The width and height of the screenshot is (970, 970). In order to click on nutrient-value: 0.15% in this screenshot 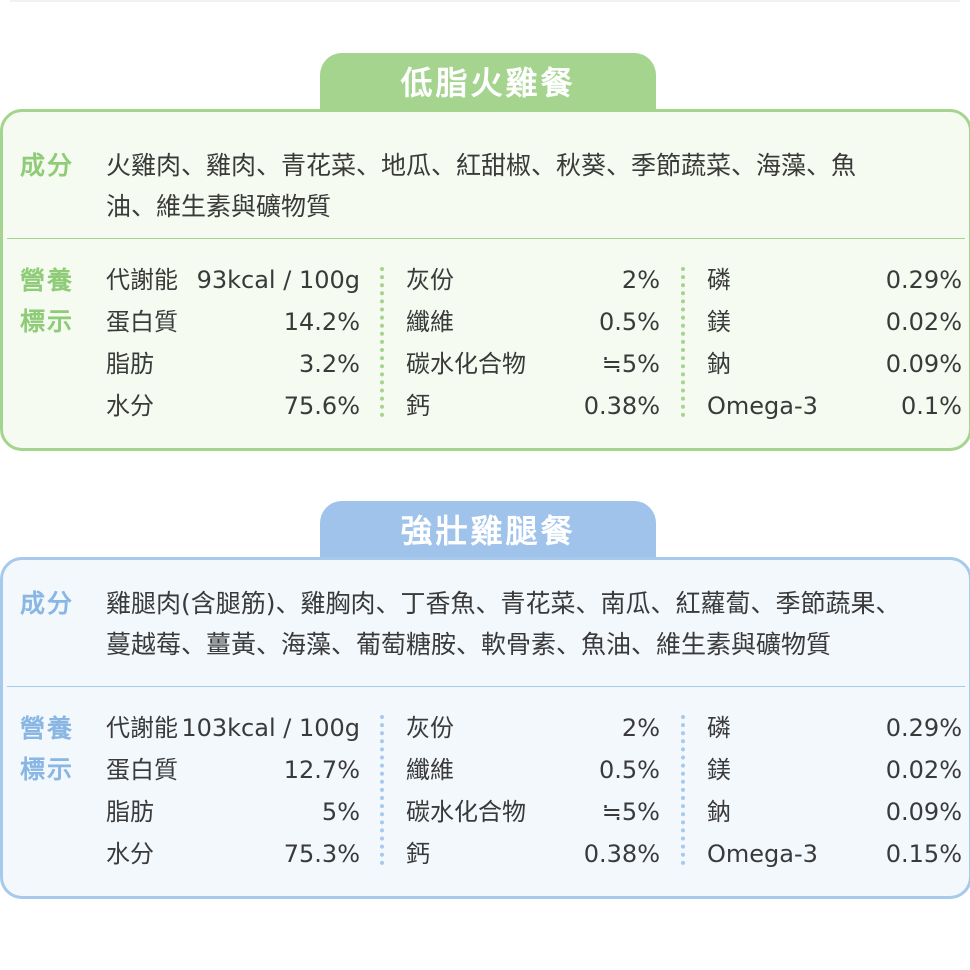, I will do `click(923, 854)`.